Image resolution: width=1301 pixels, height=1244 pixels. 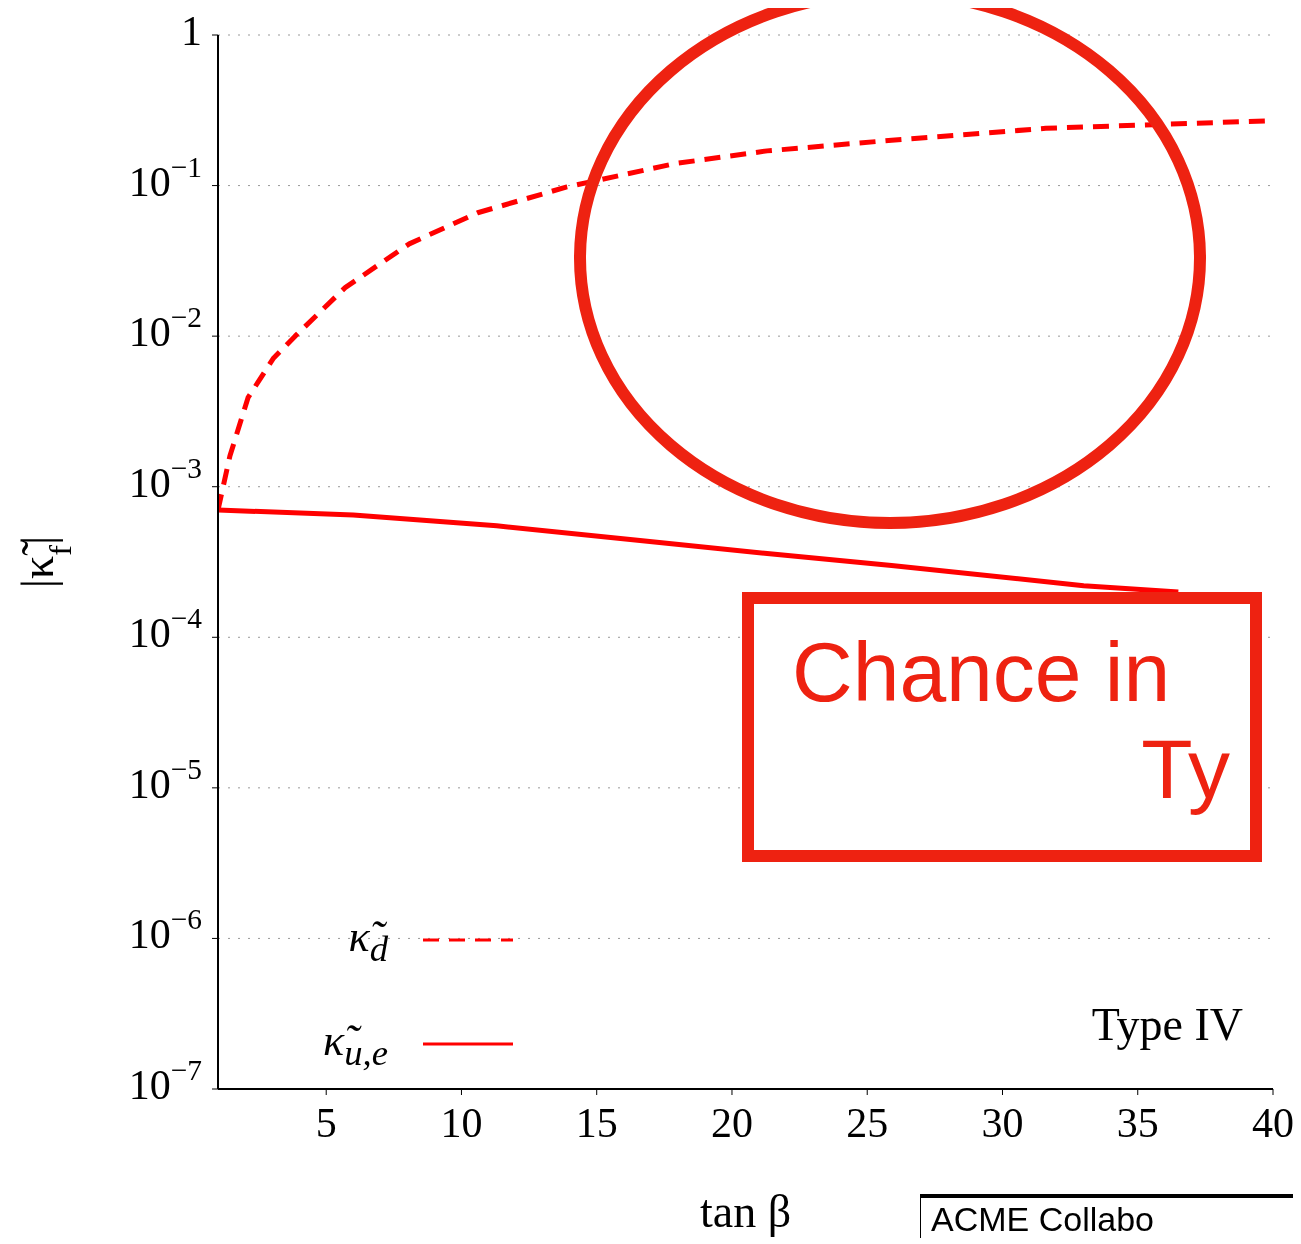 I want to click on x-axis-title: tan β, so click(x=745, y=1211).